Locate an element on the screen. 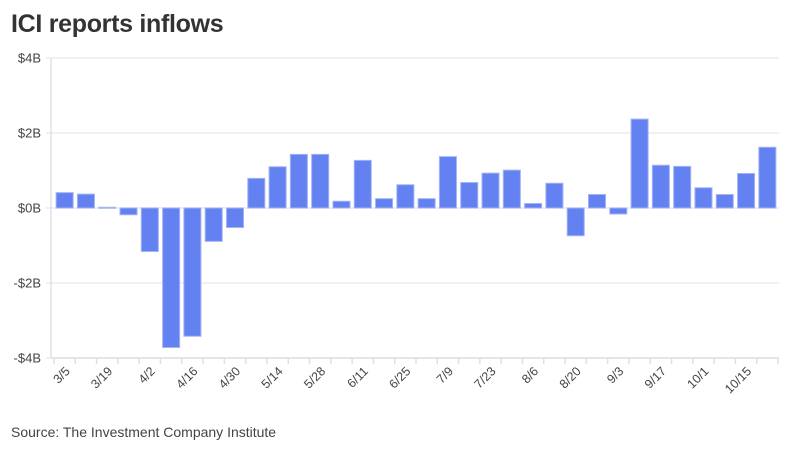  x-tick-label: 6/25 is located at coordinates (399, 377).